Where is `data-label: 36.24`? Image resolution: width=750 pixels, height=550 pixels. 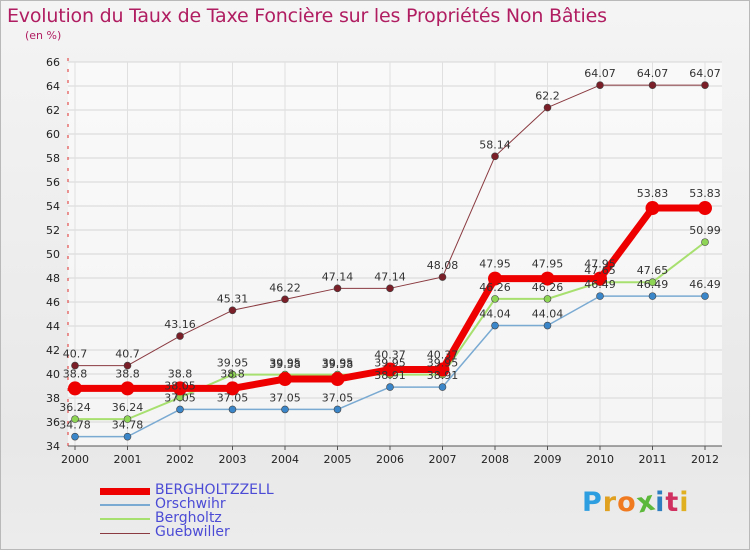
data-label: 36.24 is located at coordinates (128, 407).